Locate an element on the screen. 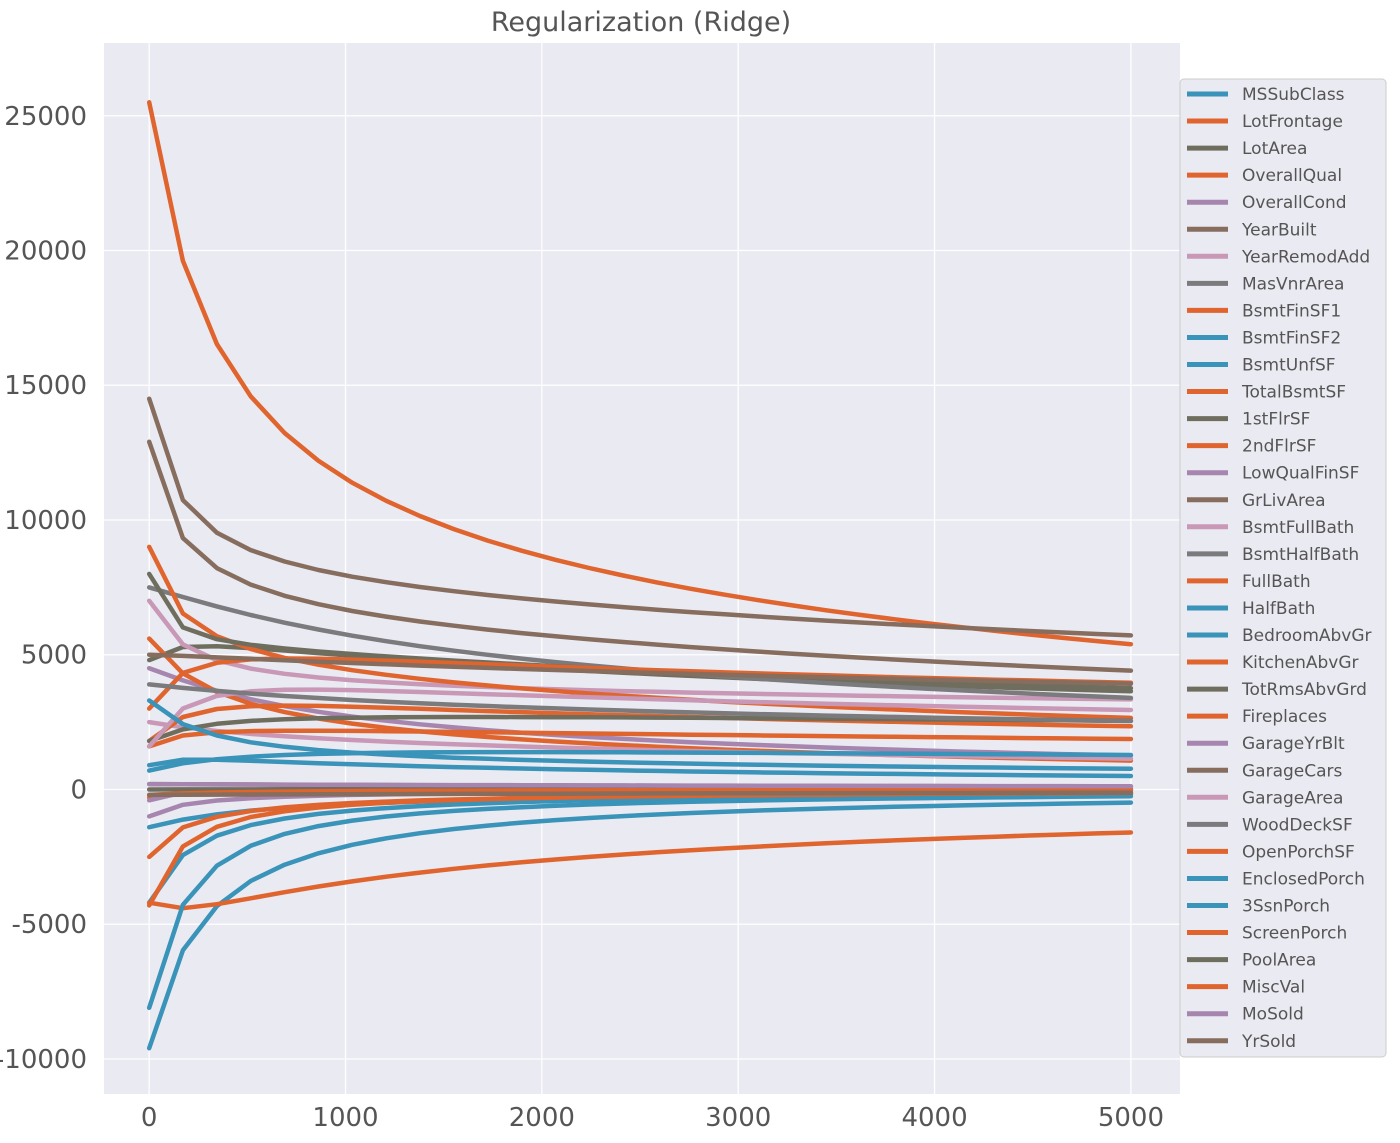  legend-label: HalfBath is located at coordinates (1278, 609).